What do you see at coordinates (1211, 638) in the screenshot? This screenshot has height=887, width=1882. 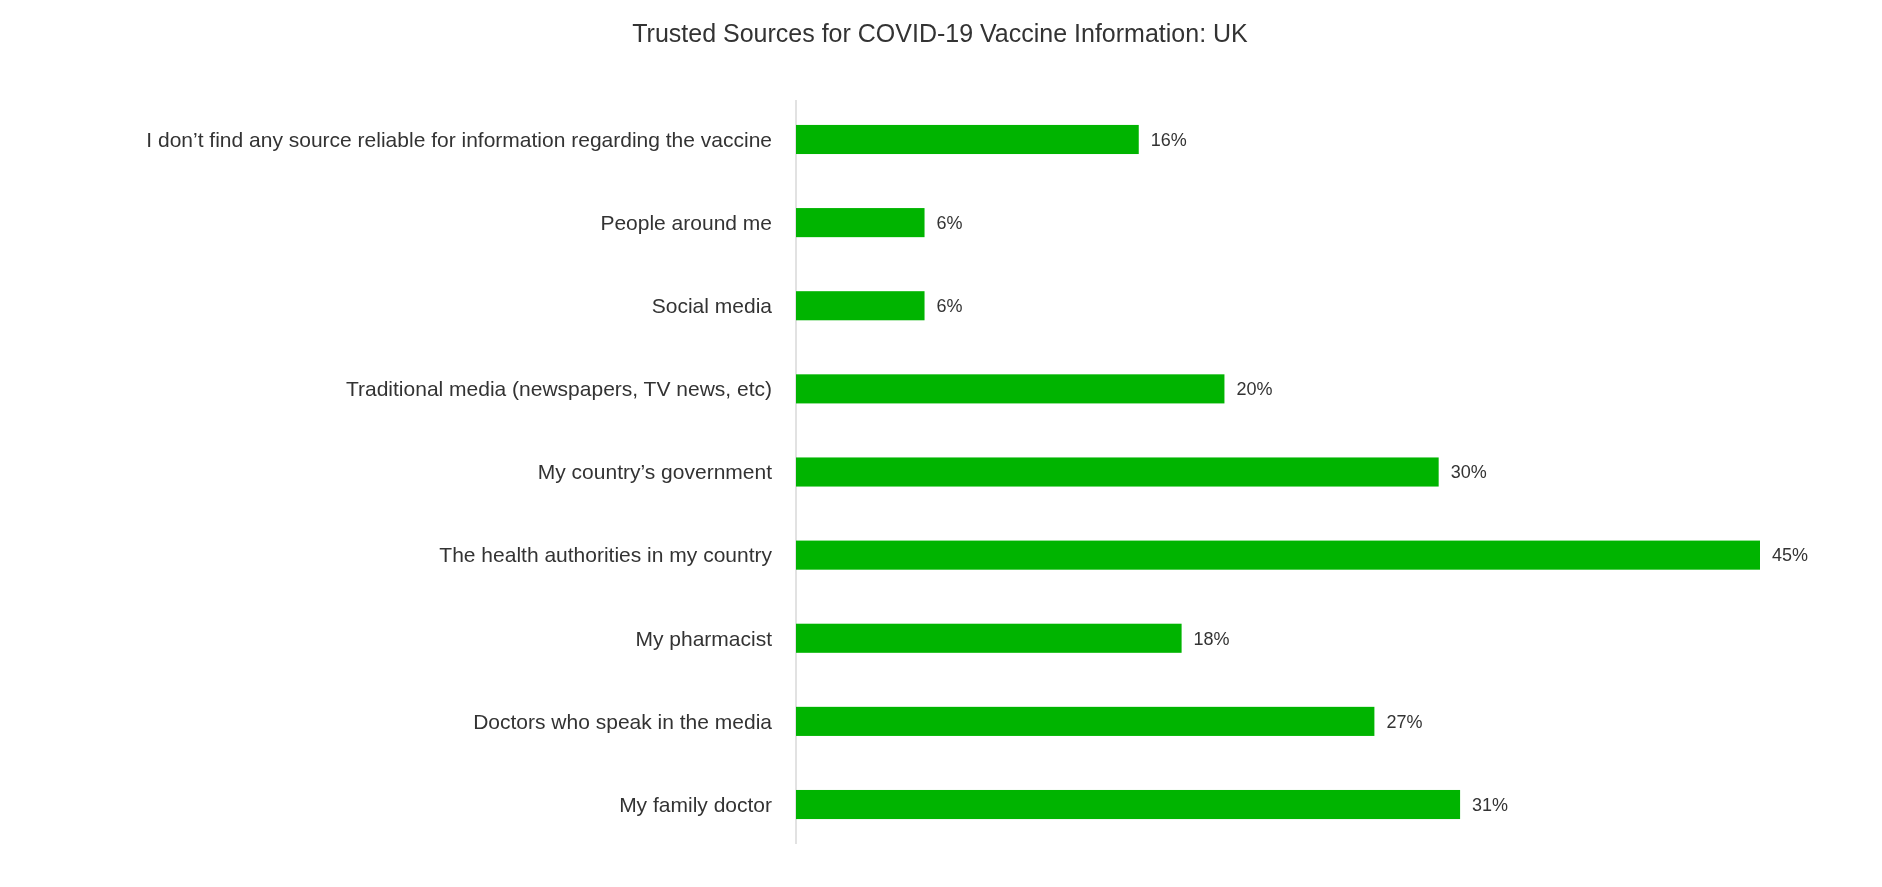 I see `data-label: 18%` at bounding box center [1211, 638].